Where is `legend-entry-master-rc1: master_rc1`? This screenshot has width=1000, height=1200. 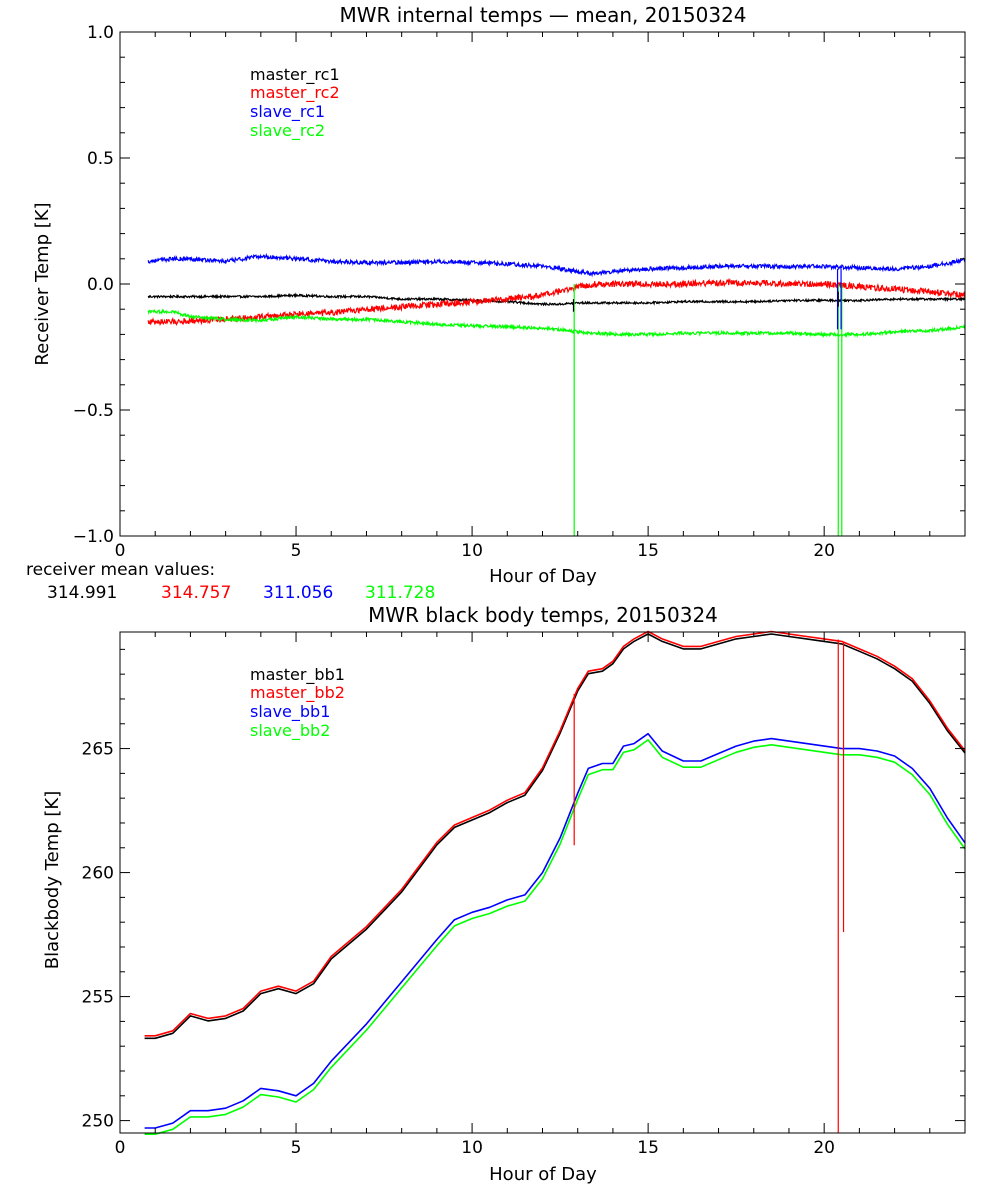 legend-entry-master-rc1: master_rc1 is located at coordinates (295, 75).